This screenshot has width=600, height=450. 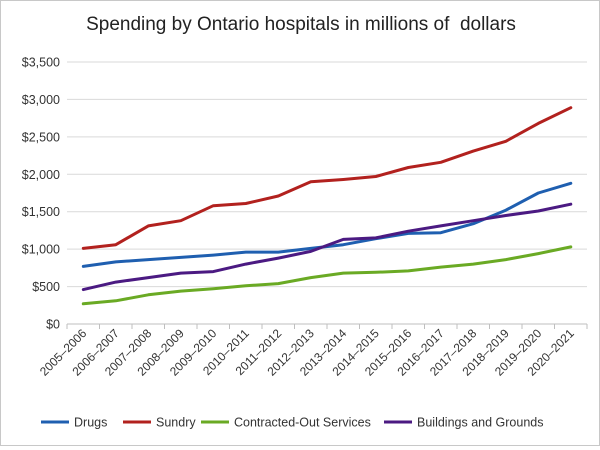 I want to click on y-tick-label: $500, so click(x=46, y=287).